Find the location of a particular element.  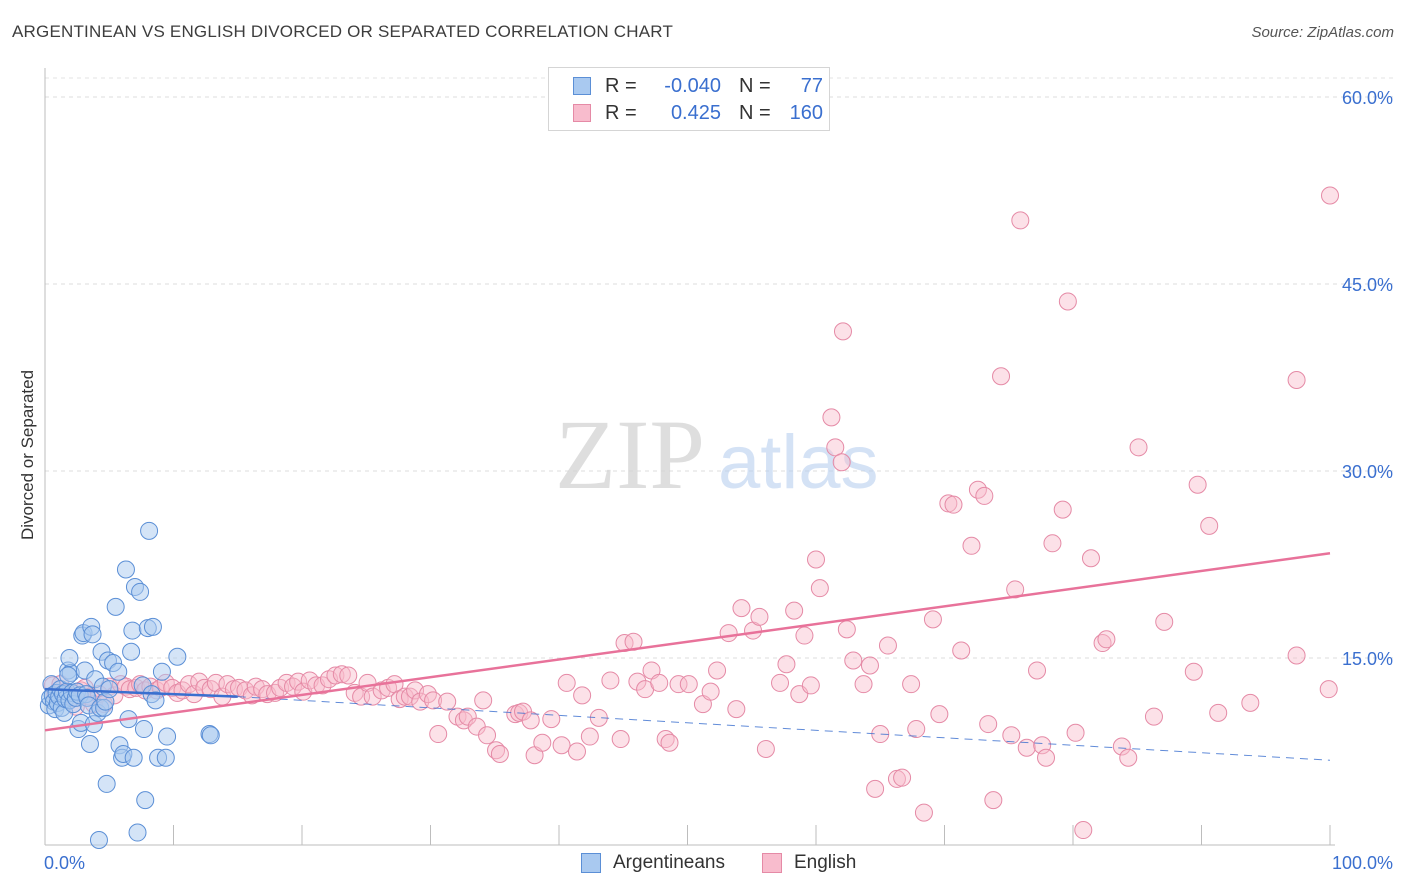

watermark-atlas: atlas is located at coordinates (798, 462).